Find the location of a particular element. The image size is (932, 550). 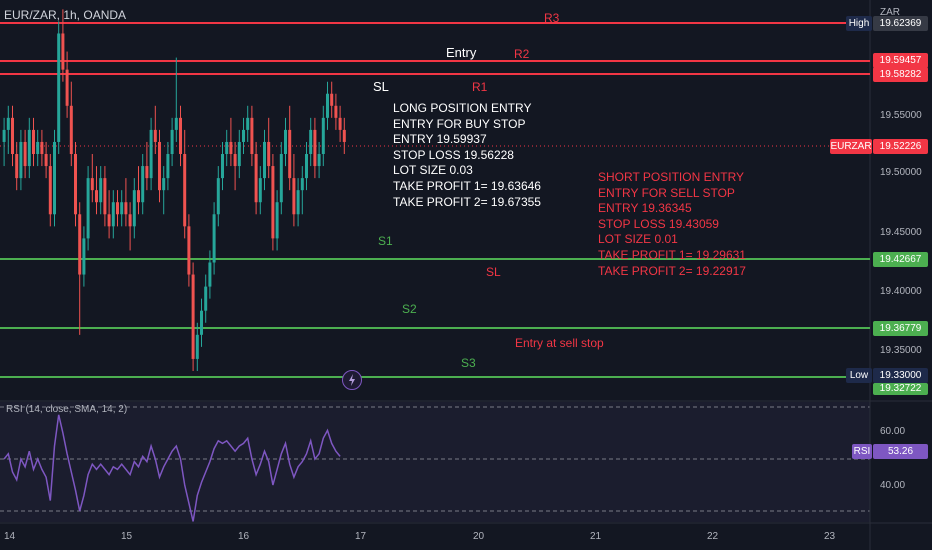

rsi-title: RSI (14, close, SMA, 14, 2) is located at coordinates (67, 409).